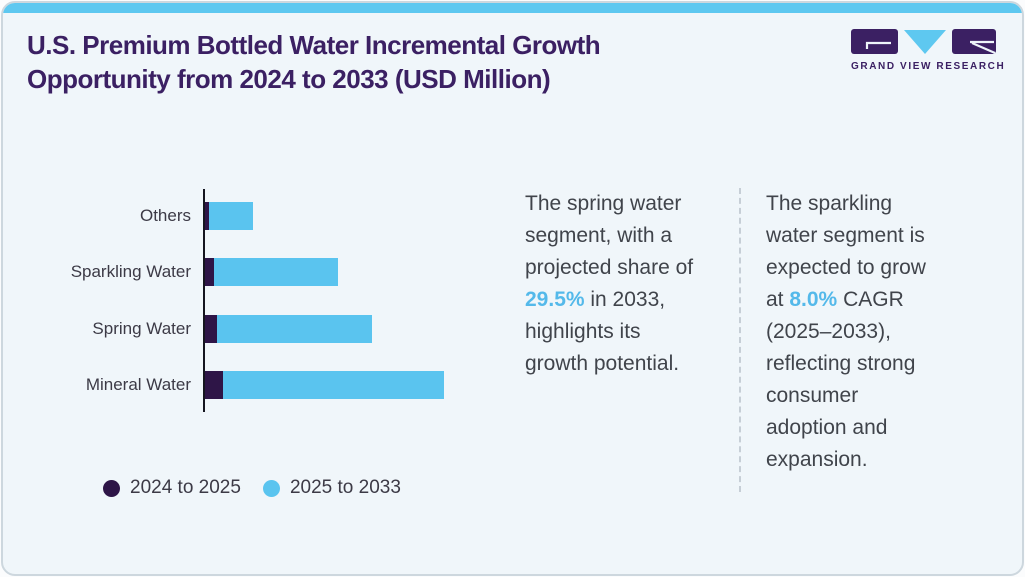 Image resolution: width=1025 pixels, height=577 pixels. I want to click on callout-line: growth potential., so click(630, 364).